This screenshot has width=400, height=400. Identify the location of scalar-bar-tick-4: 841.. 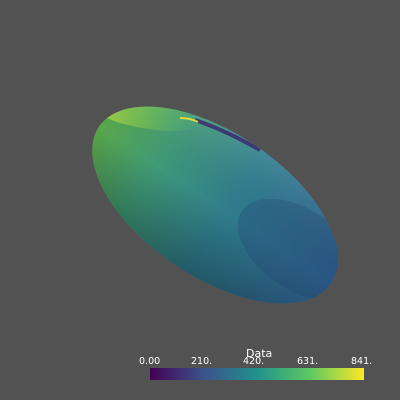
(362, 361).